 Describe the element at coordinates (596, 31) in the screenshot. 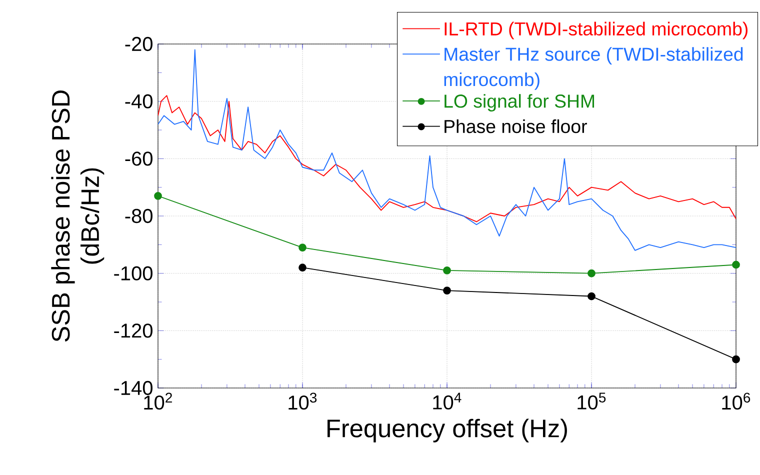

I see `legend-label: IL-RTD (TWDI-stabilized microcomb)` at that location.